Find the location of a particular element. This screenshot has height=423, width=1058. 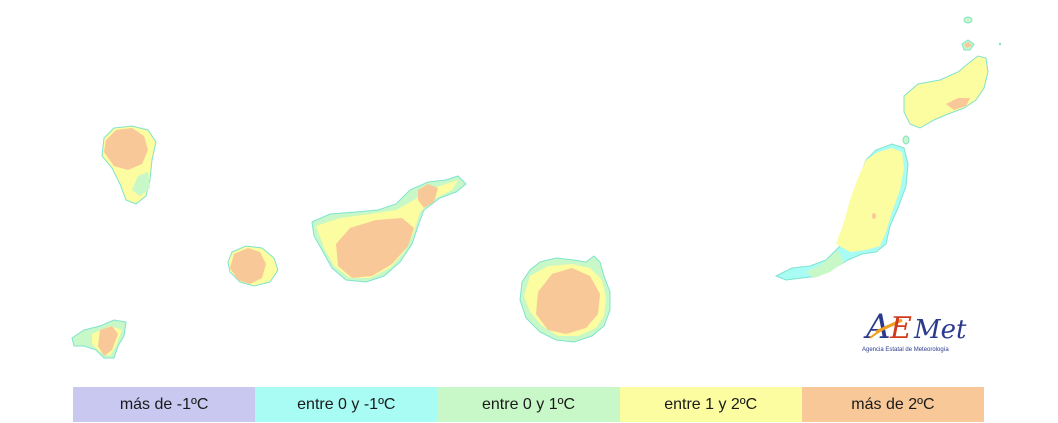

fuerteventura-hot-spot is located at coordinates (874, 216).